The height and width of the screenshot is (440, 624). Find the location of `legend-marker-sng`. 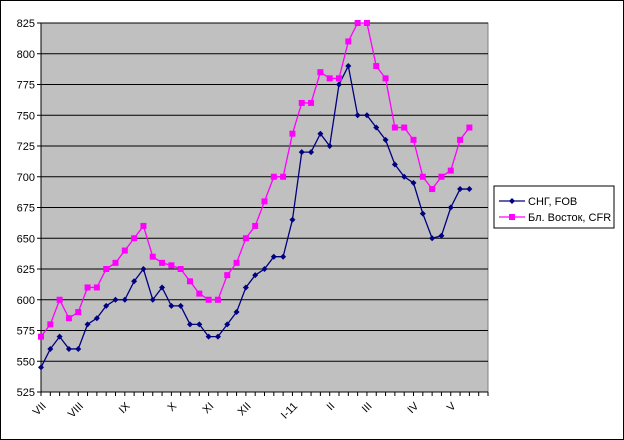

legend-marker-sng is located at coordinates (512, 201).